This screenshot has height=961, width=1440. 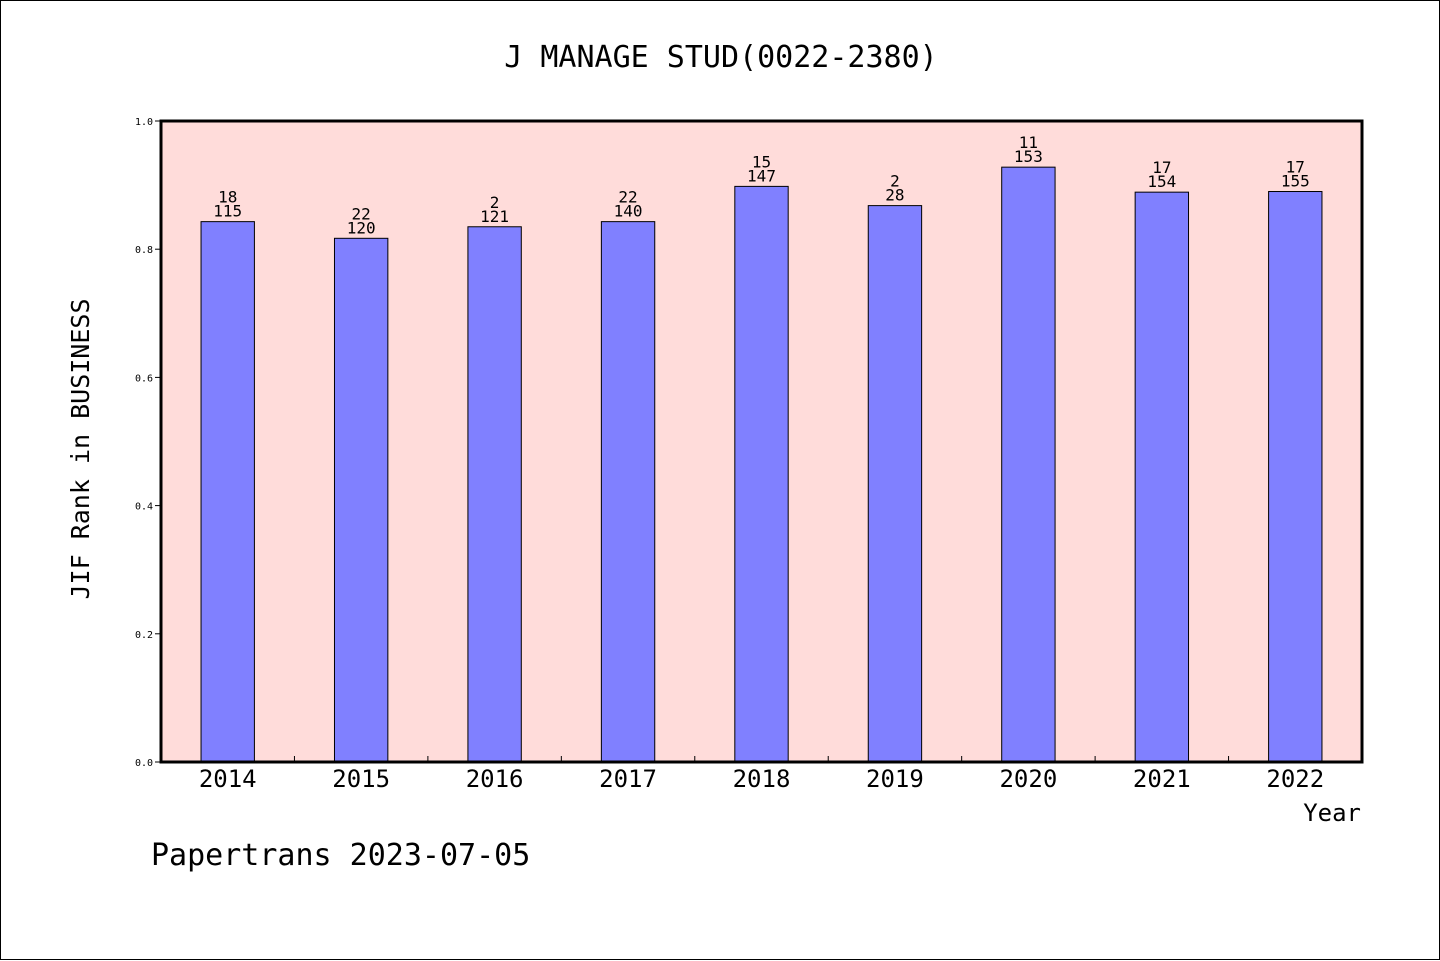 I want to click on bar-label-top-2017: 22, so click(x=627, y=197).